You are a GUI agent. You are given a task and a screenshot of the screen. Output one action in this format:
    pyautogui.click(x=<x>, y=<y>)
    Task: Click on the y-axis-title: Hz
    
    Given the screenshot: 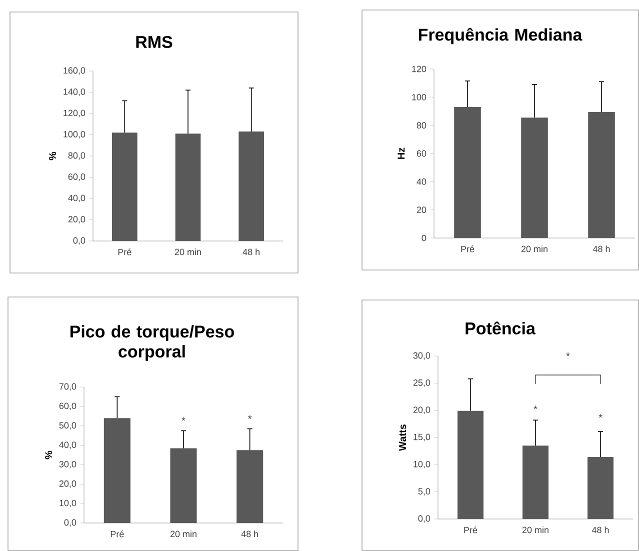 What is the action you would take?
    pyautogui.click(x=401, y=153)
    